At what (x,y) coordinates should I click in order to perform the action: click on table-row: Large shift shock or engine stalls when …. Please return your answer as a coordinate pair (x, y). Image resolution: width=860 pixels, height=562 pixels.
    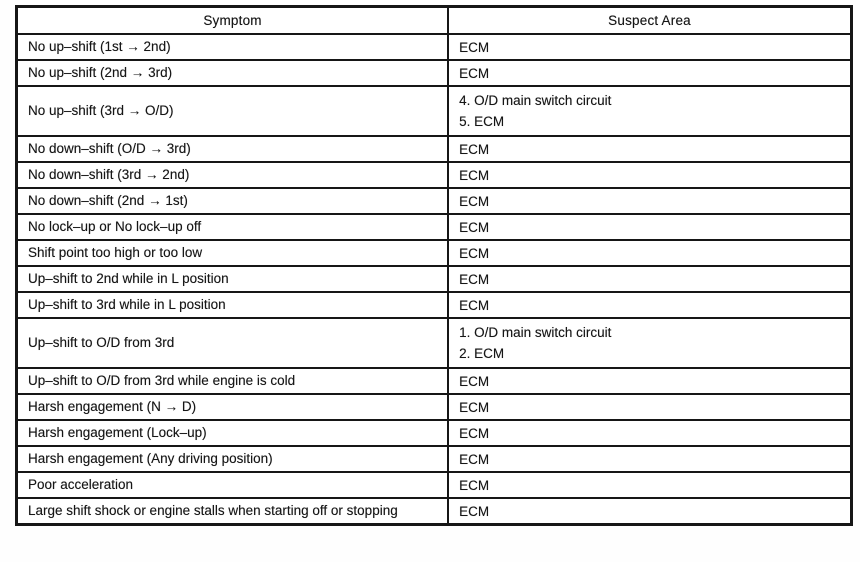
    Looking at the image, I should click on (434, 511).